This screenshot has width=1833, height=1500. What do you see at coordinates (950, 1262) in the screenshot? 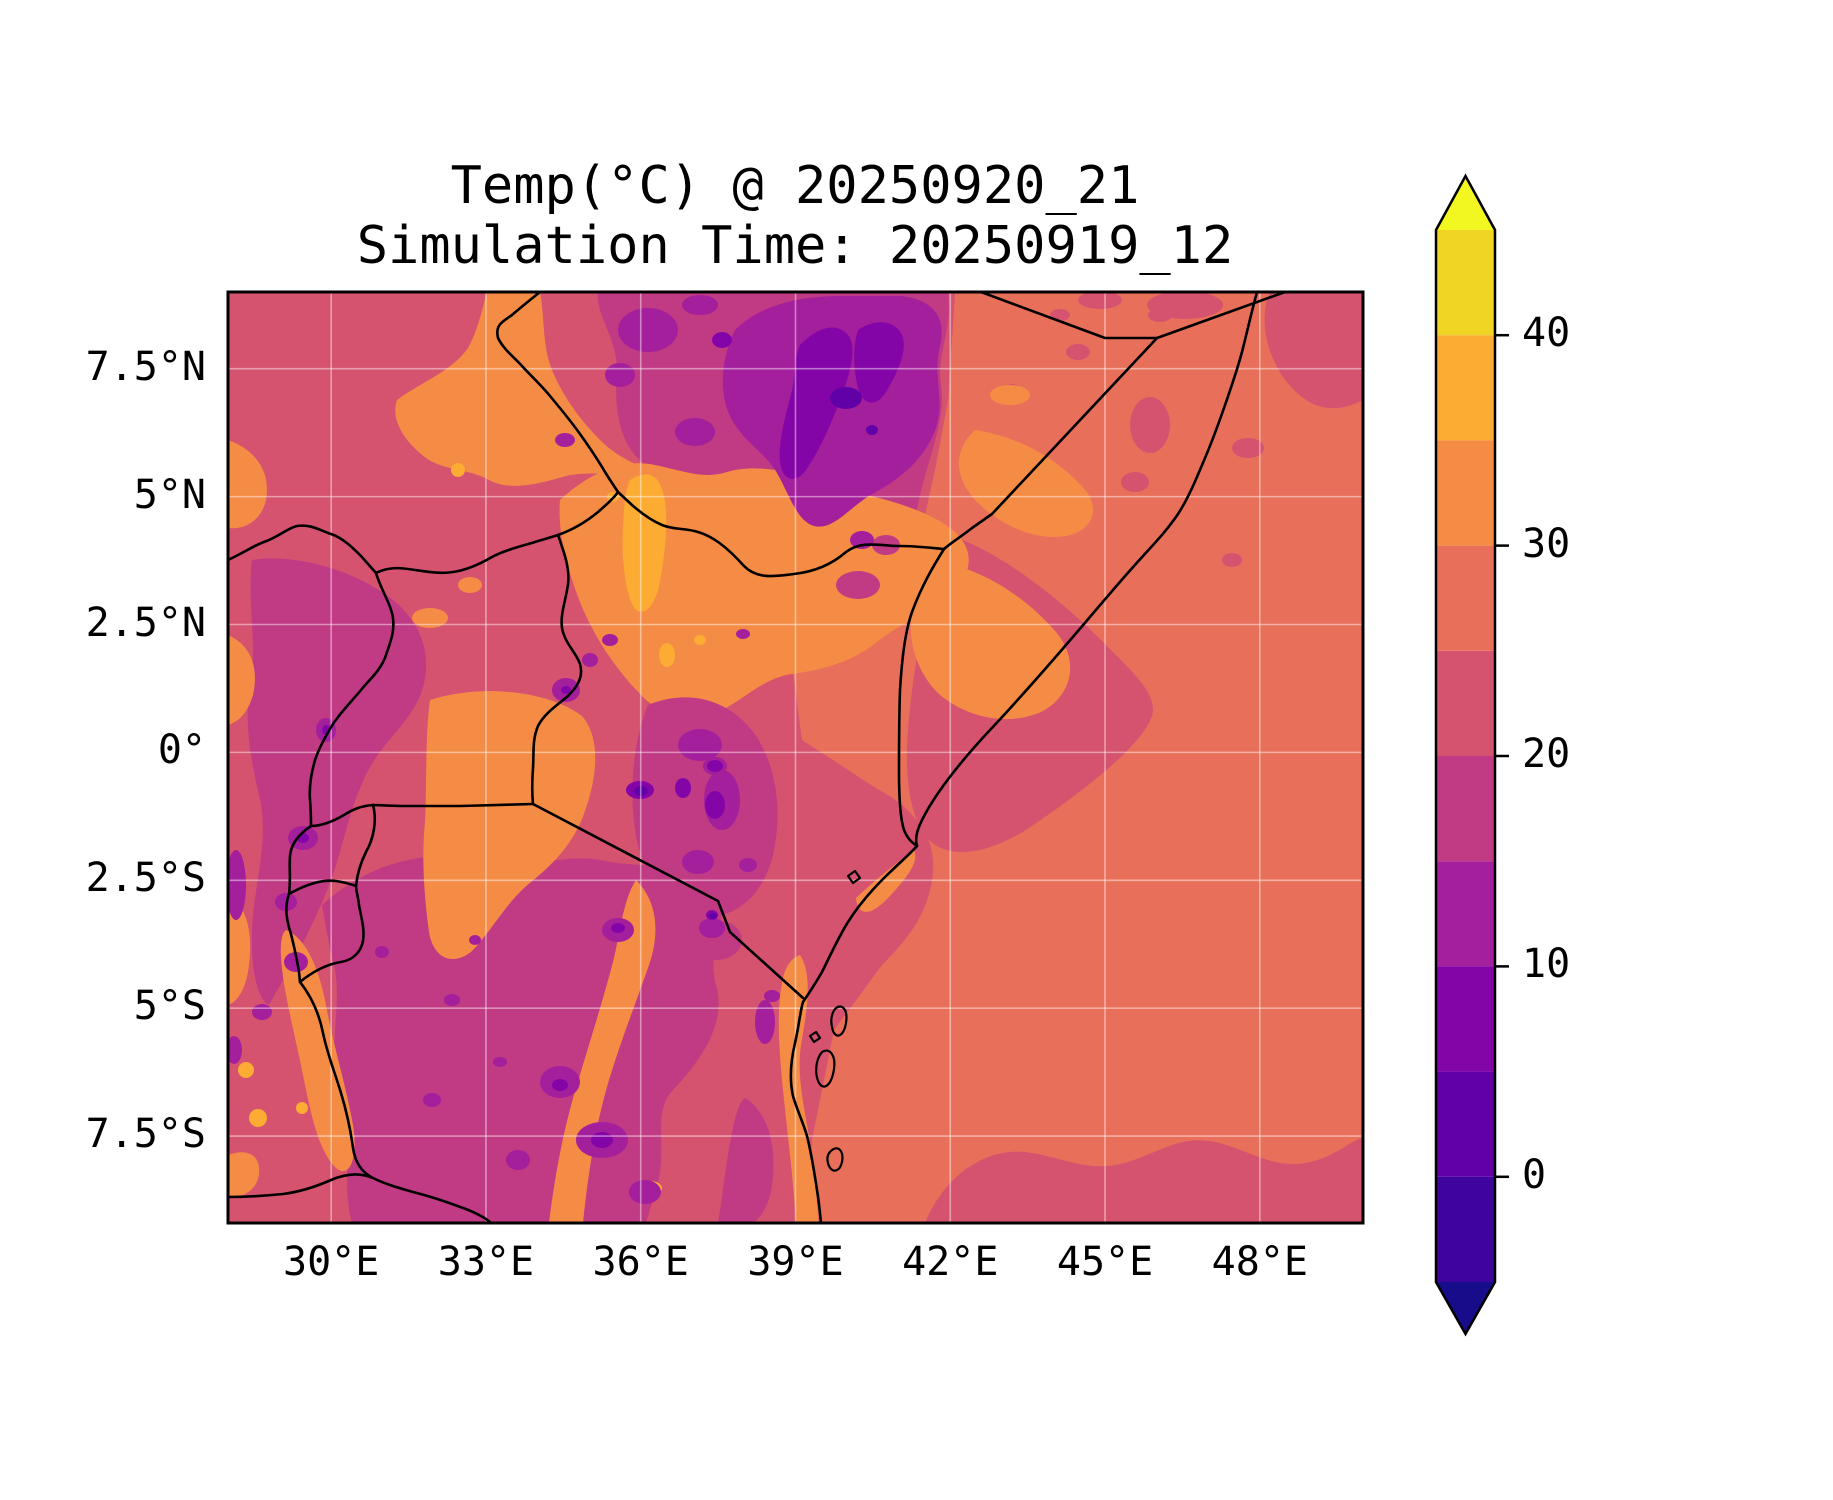
I see `x-tick-label: 42°E` at bounding box center [950, 1262].